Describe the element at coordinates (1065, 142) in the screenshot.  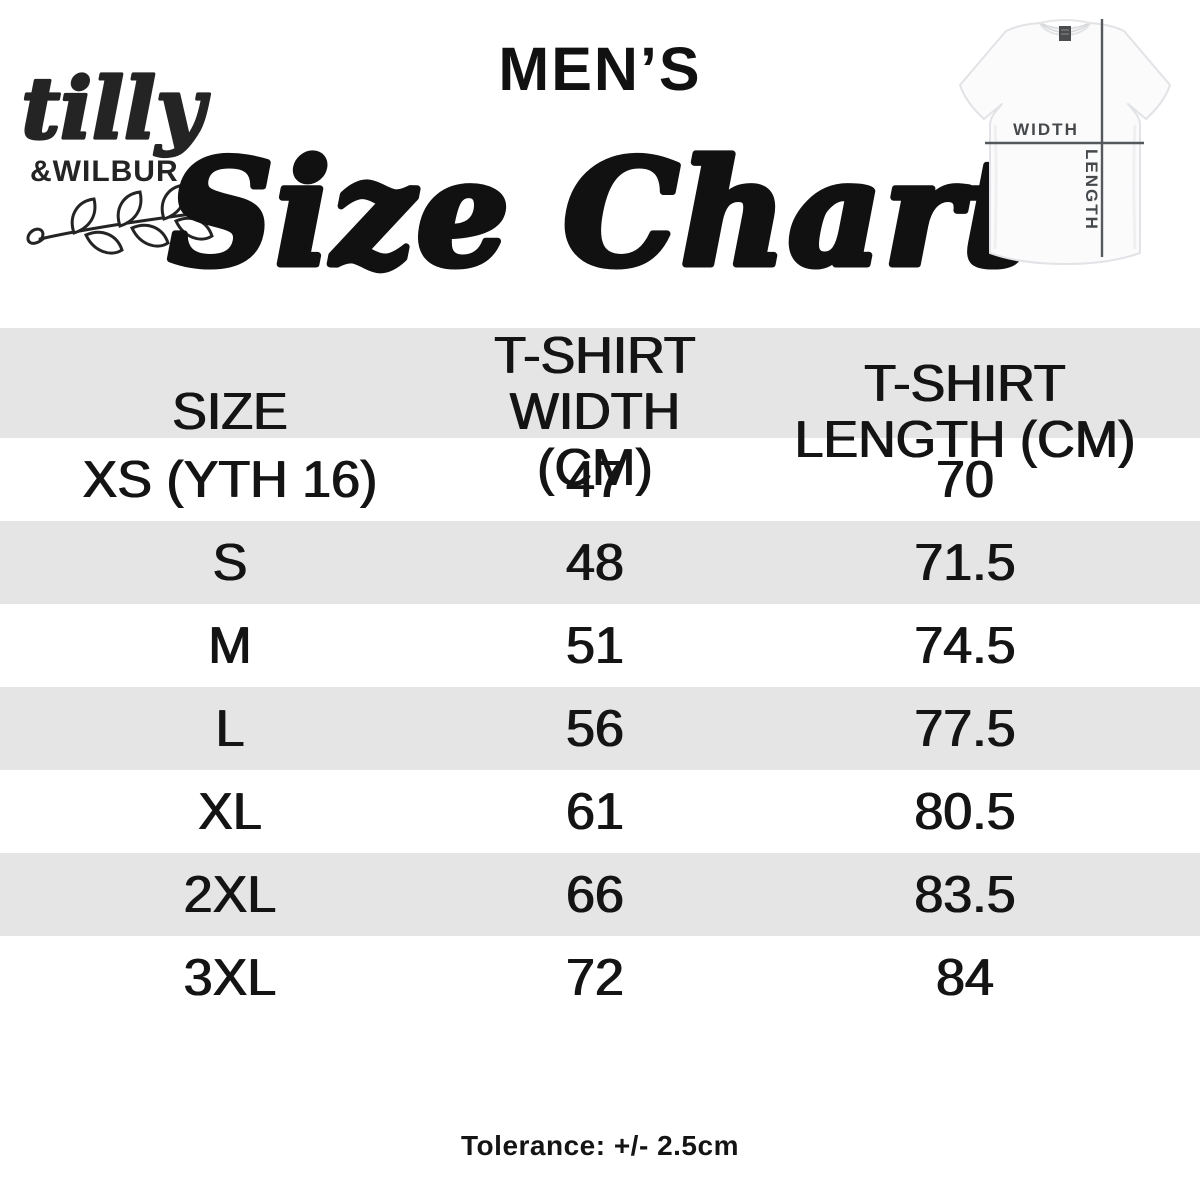
I see `tshirt-graphic: WIDTH LENGTH` at that location.